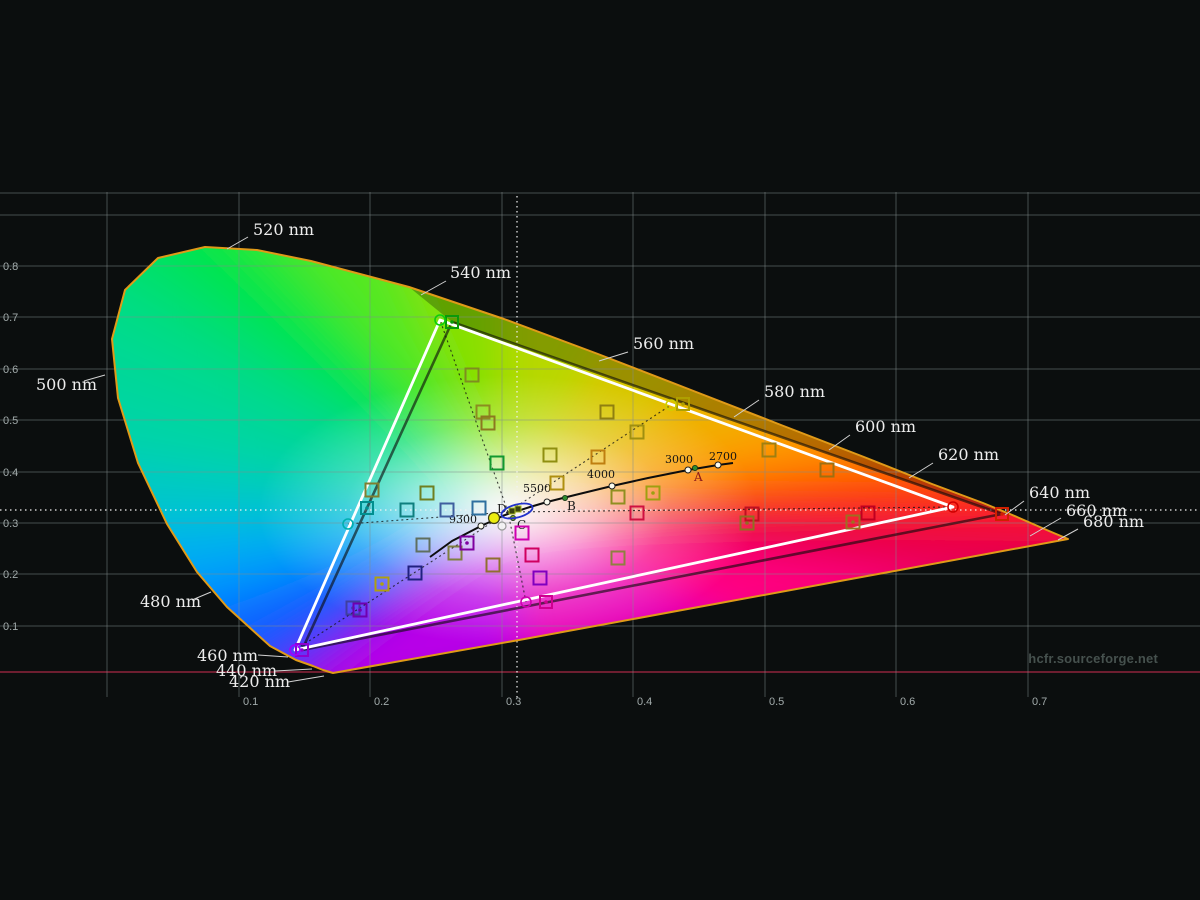 This screenshot has height=900, width=1200. What do you see at coordinates (723, 456) in the screenshot?
I see `blackbody-label-2700: 2700` at bounding box center [723, 456].